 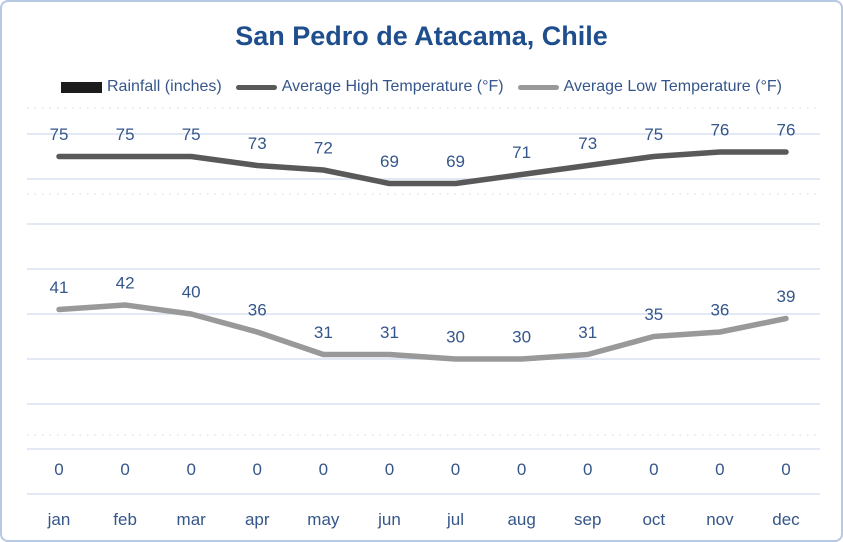 I want to click on data-label: 72, so click(x=323, y=147).